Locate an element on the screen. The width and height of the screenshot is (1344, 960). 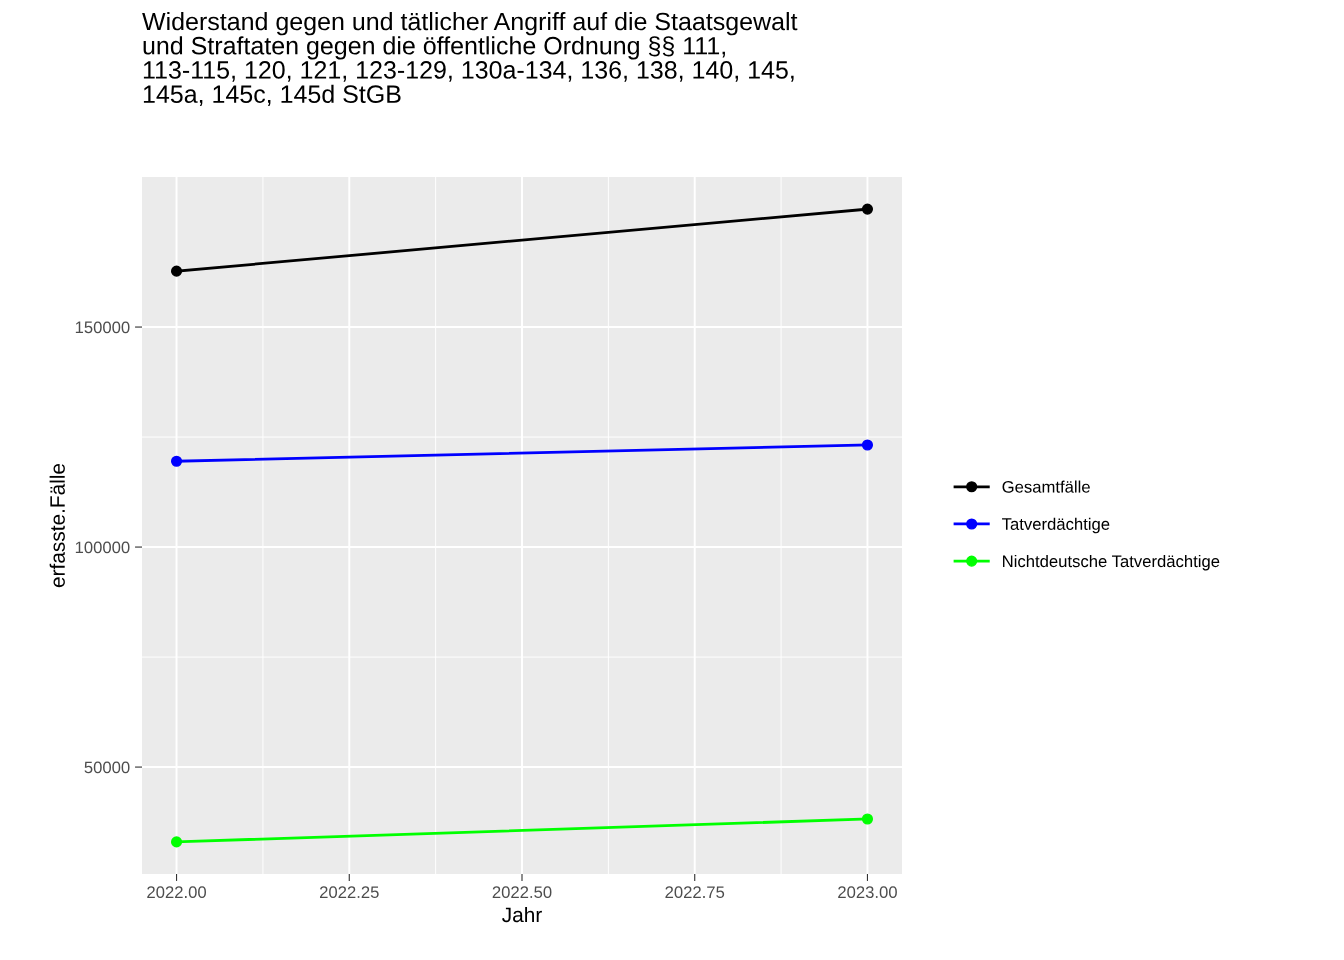
legend-label: Nichtdeutsche Tatverdächtige is located at coordinates (1111, 562).